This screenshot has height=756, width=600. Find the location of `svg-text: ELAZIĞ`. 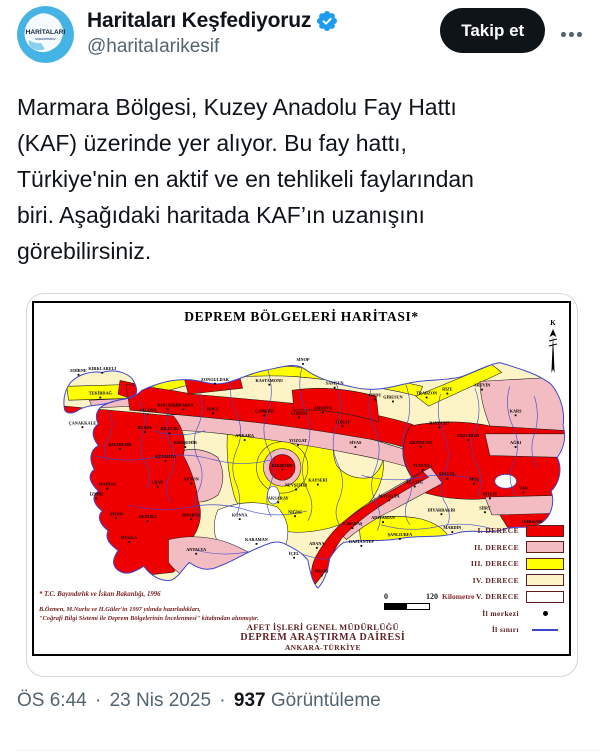

svg-text: ELAZIĞ is located at coordinates (414, 482).